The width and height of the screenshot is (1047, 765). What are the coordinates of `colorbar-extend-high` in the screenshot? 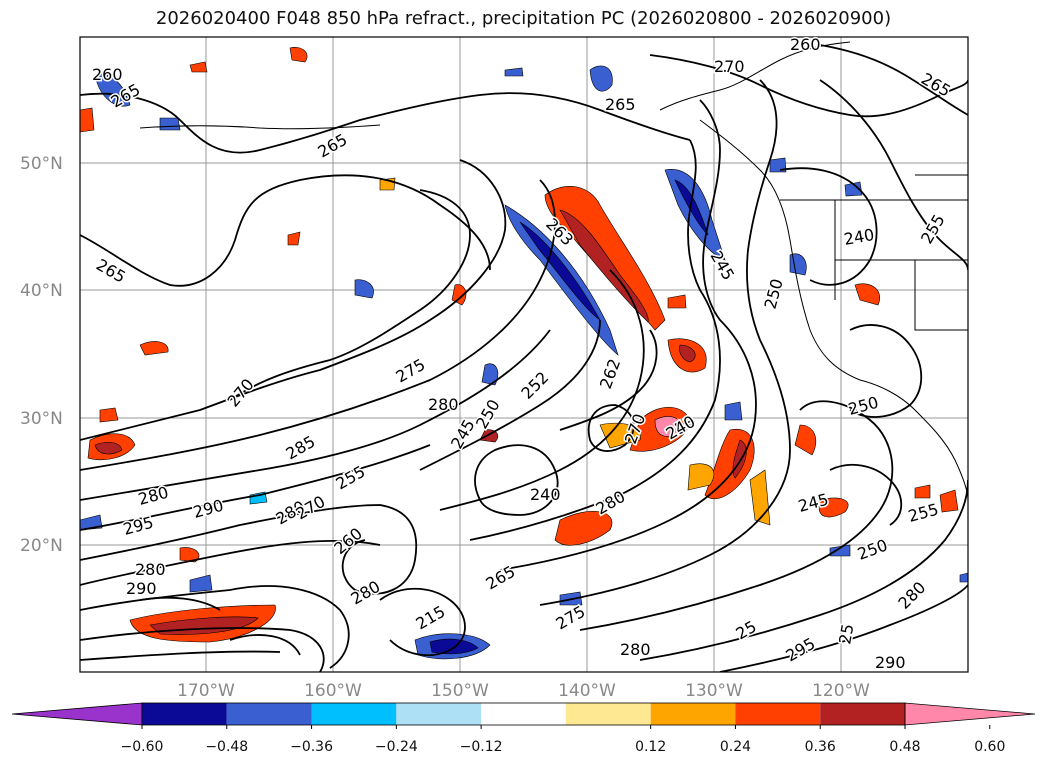 It's located at (970, 714).